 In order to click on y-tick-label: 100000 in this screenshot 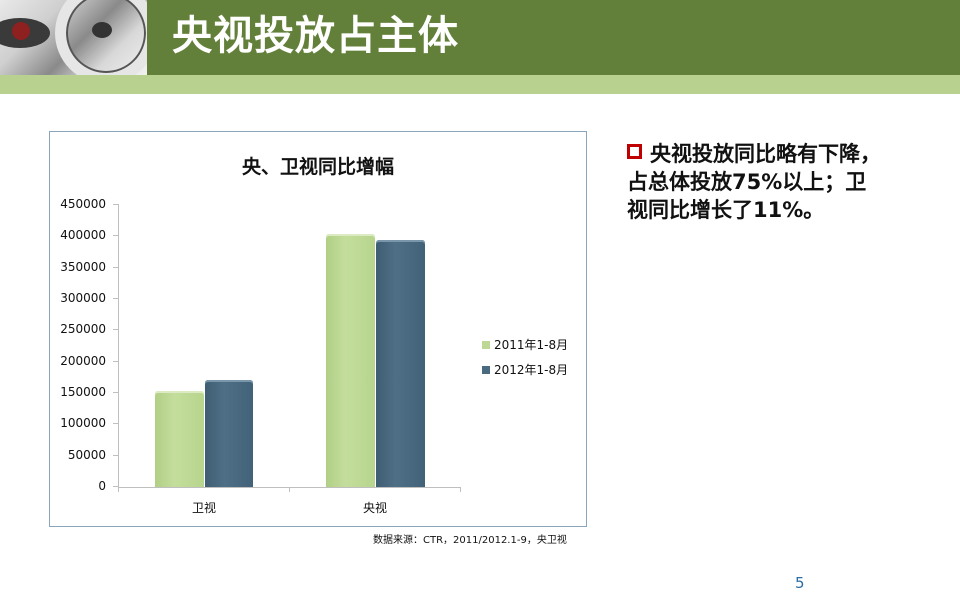, I will do `click(83, 423)`.